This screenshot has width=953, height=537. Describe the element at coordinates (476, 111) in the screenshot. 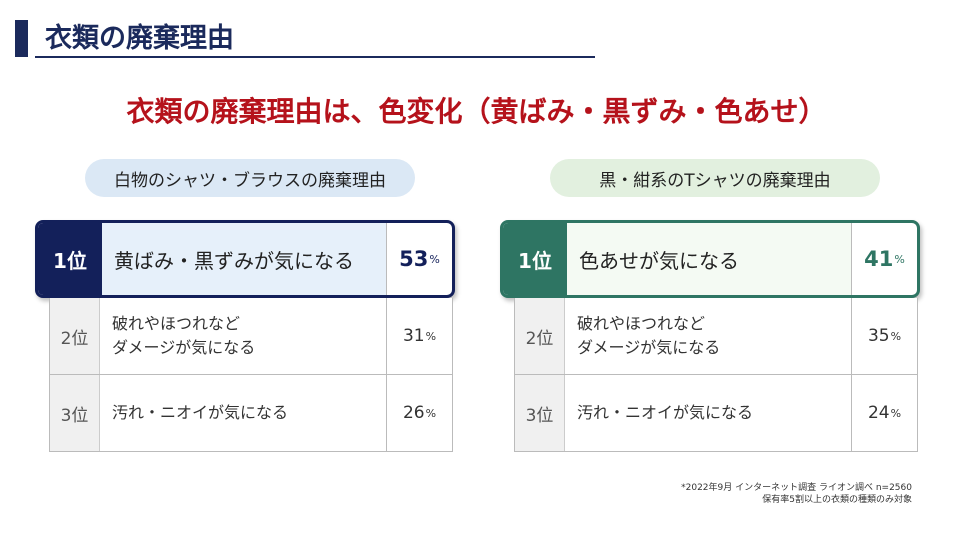

I see `headline: 衣類の廃棄理由は、色変化（黄ばみ・黒ずみ・色あせ）` at that location.